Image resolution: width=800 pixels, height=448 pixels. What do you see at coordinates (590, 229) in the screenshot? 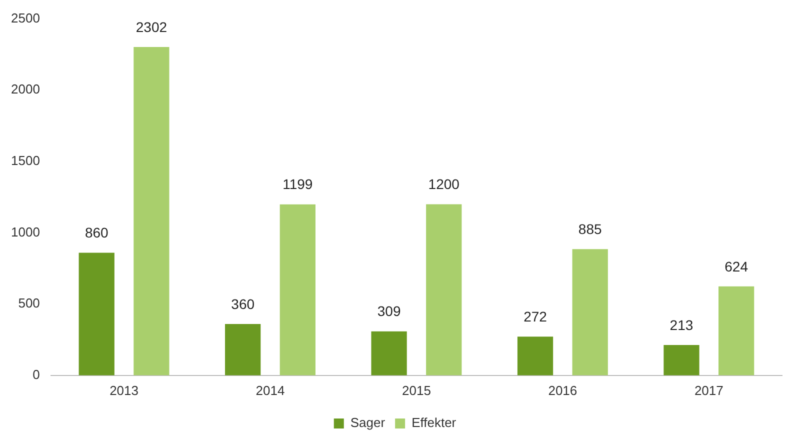
I see `data-label: 885` at bounding box center [590, 229].